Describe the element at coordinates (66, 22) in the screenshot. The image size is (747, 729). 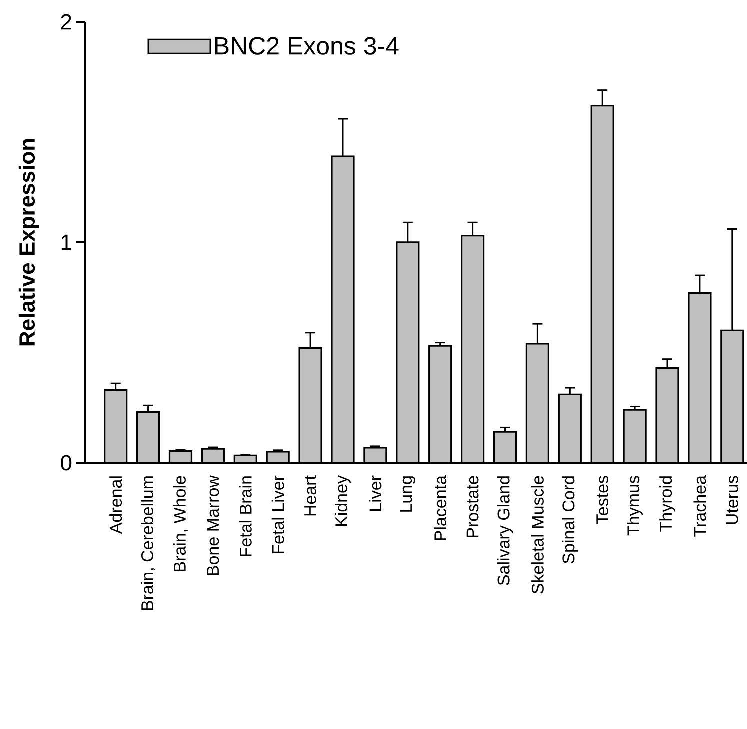
I see `y-tick-label: 2` at that location.